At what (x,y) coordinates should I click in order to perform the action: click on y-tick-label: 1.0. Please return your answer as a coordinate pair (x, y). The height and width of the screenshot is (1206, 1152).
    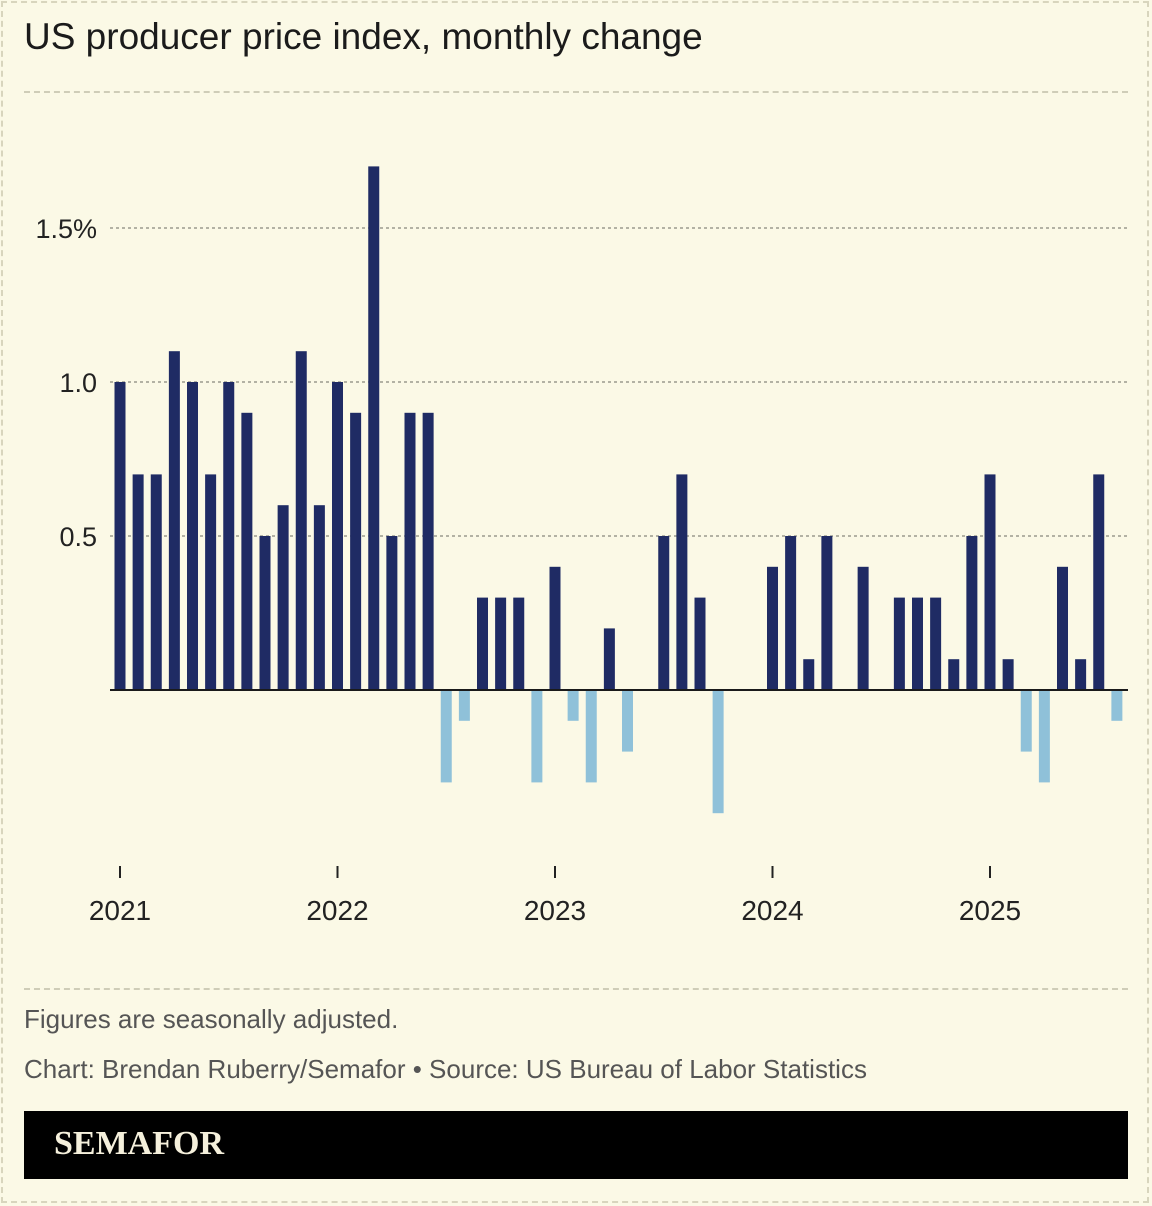
    Looking at the image, I should click on (78, 383).